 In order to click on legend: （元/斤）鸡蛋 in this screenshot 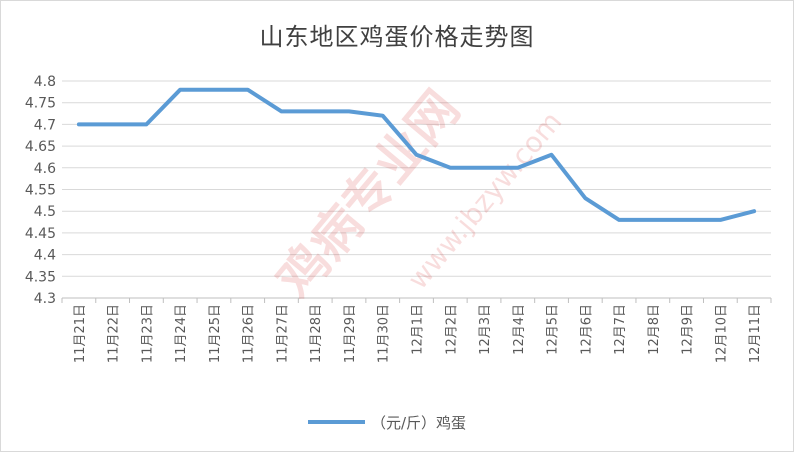, I will do `click(387, 423)`.